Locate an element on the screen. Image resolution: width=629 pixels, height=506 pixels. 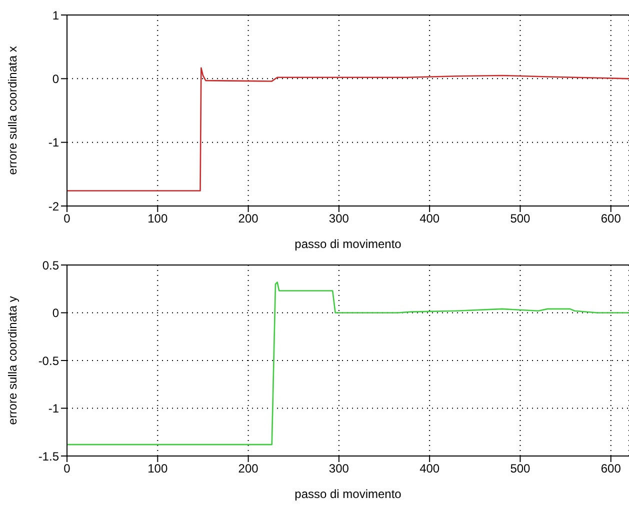
y-axis-title: errore sulla coordinata y is located at coordinates (12, 360).